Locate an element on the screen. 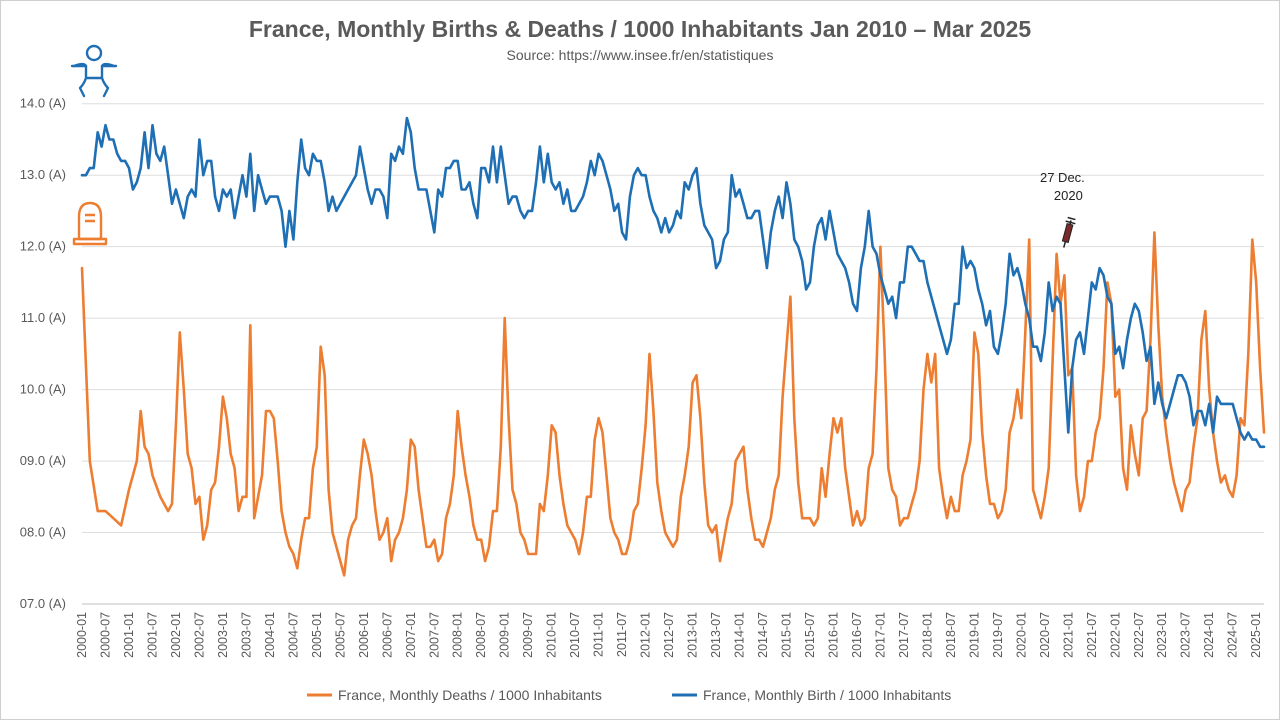 The height and width of the screenshot is (720, 1280). syringe-icon is located at coordinates (1068, 232).